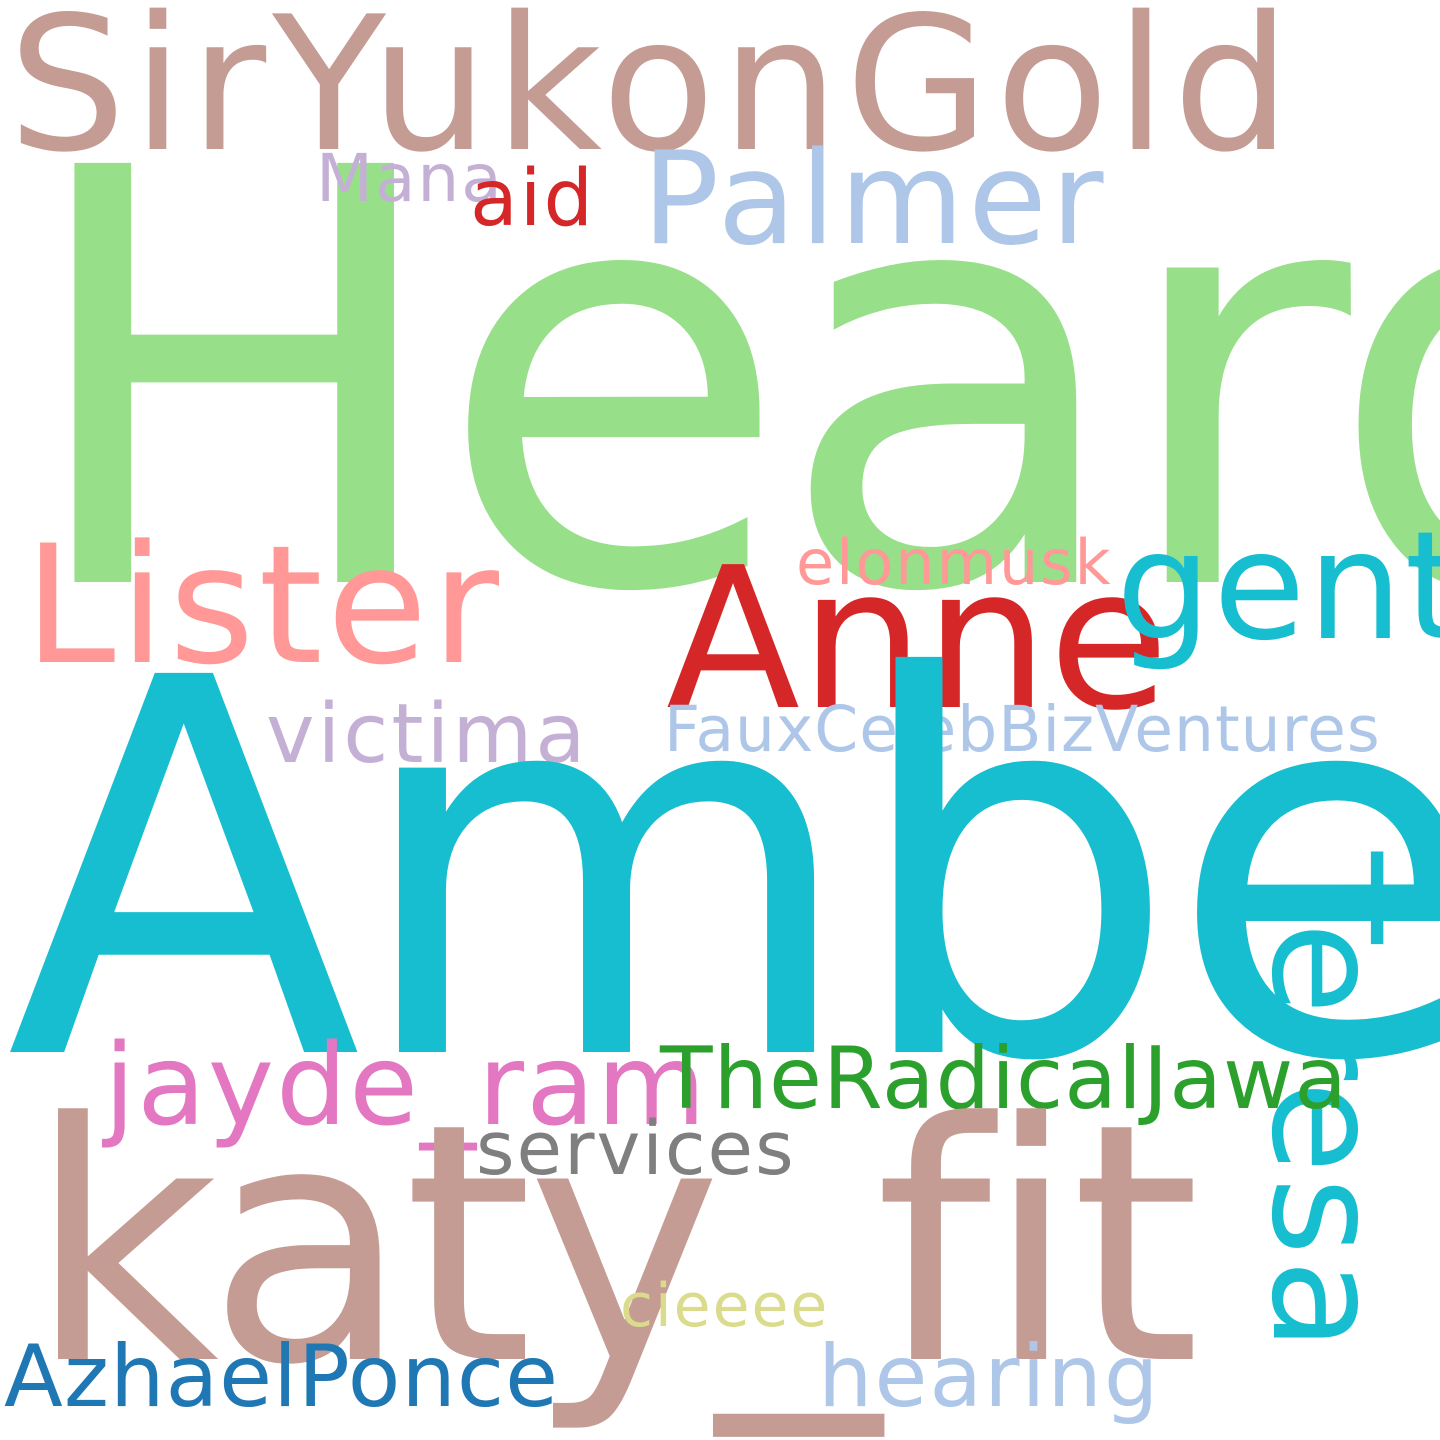 This screenshot has height=1440, width=1440. I want to click on word-gent: gent, so click(1278, 587).